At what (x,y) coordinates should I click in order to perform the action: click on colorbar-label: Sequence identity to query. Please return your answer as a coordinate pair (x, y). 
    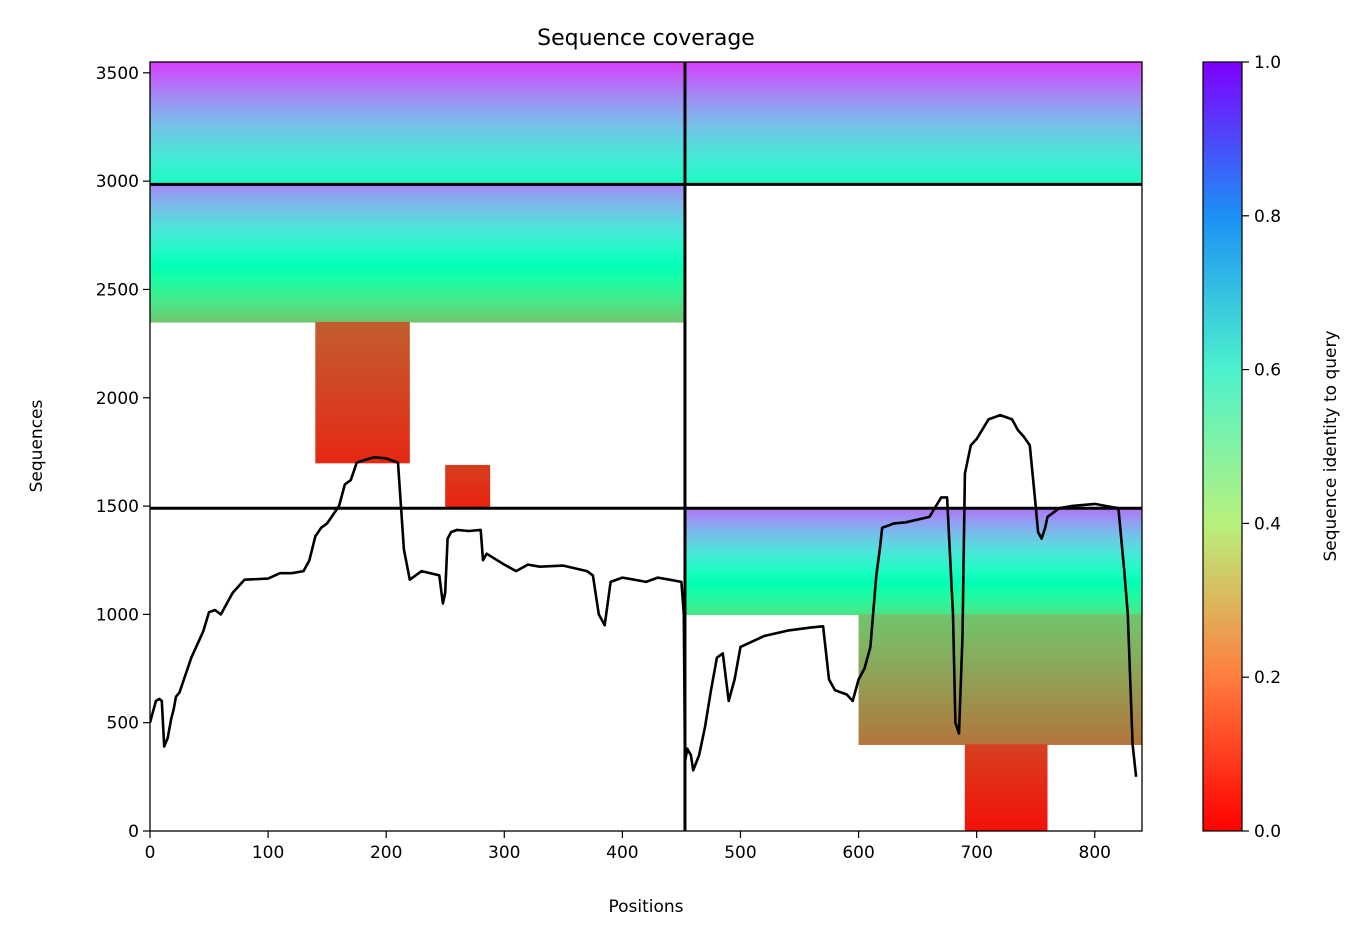
    Looking at the image, I should click on (1331, 445).